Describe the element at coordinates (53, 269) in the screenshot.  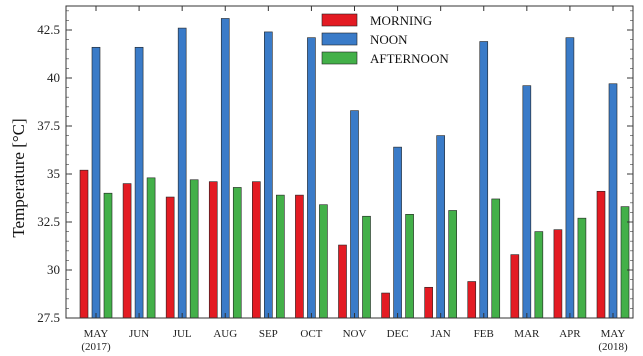
I see `y-tick-label: 30` at that location.